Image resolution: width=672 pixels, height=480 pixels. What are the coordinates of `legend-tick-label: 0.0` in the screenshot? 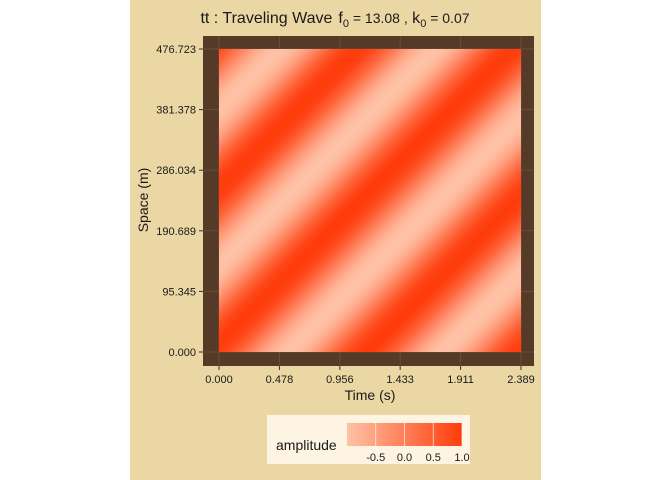 It's located at (404, 458).